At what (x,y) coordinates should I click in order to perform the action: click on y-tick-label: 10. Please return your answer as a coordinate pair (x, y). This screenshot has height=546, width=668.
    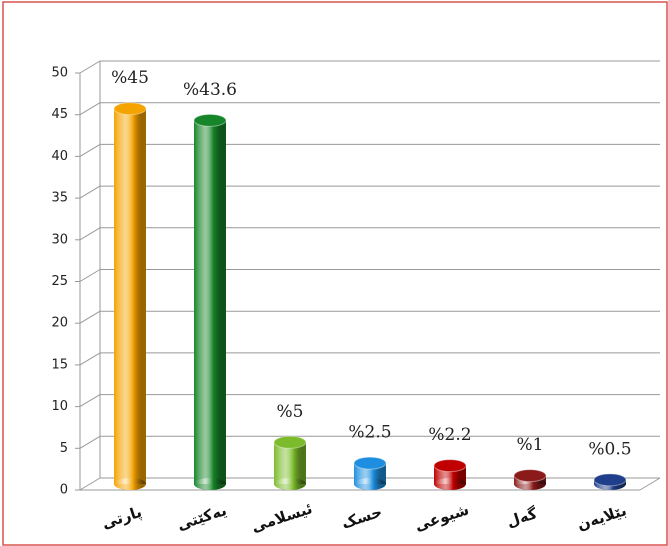
    Looking at the image, I should click on (59, 406).